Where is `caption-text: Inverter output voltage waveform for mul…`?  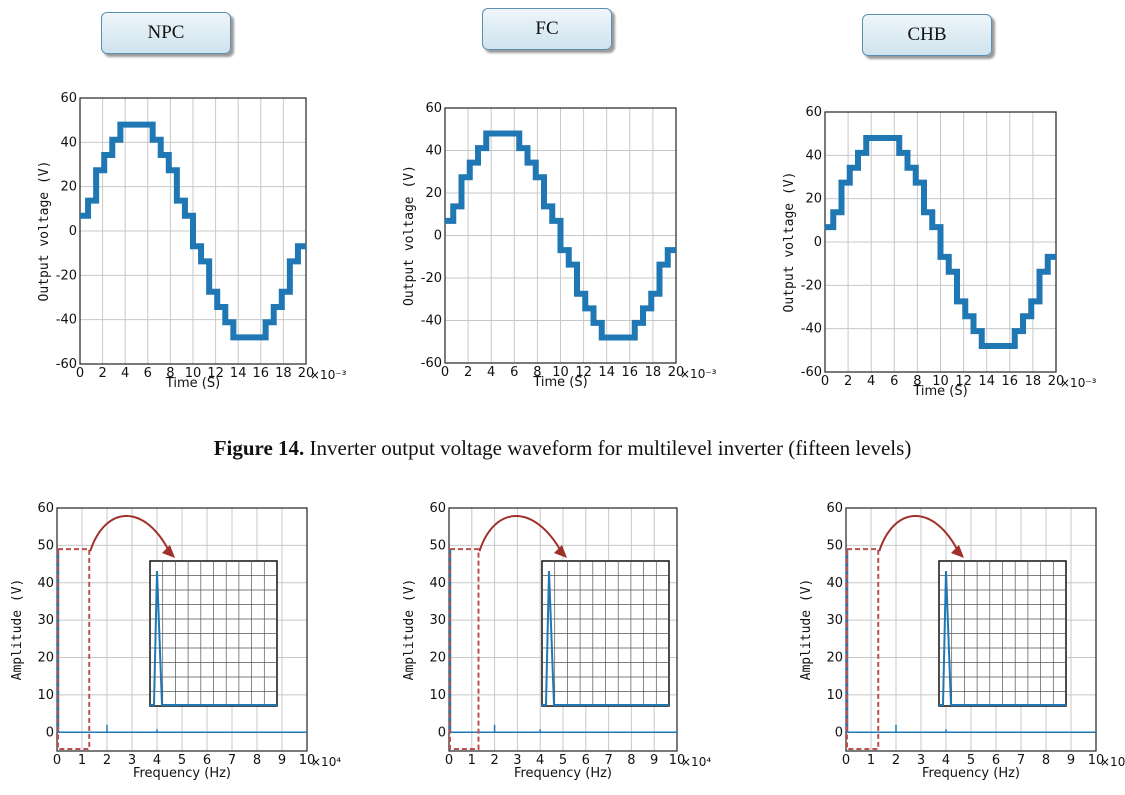
caption-text: Inverter output voltage waveform for mul… is located at coordinates (608, 448).